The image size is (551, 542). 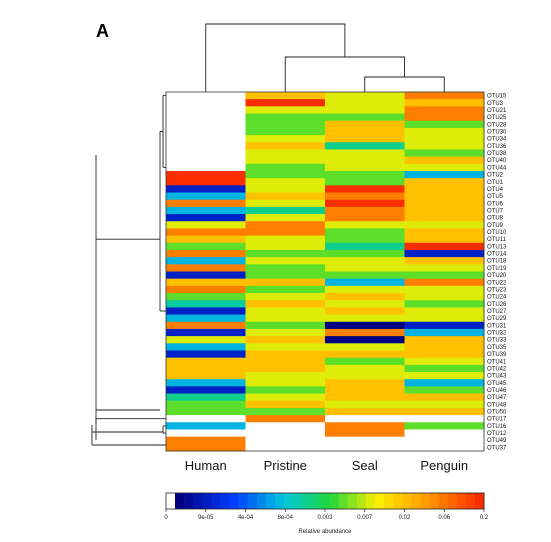 What do you see at coordinates (497, 427) in the screenshot?
I see `row-label: OTU16` at bounding box center [497, 427].